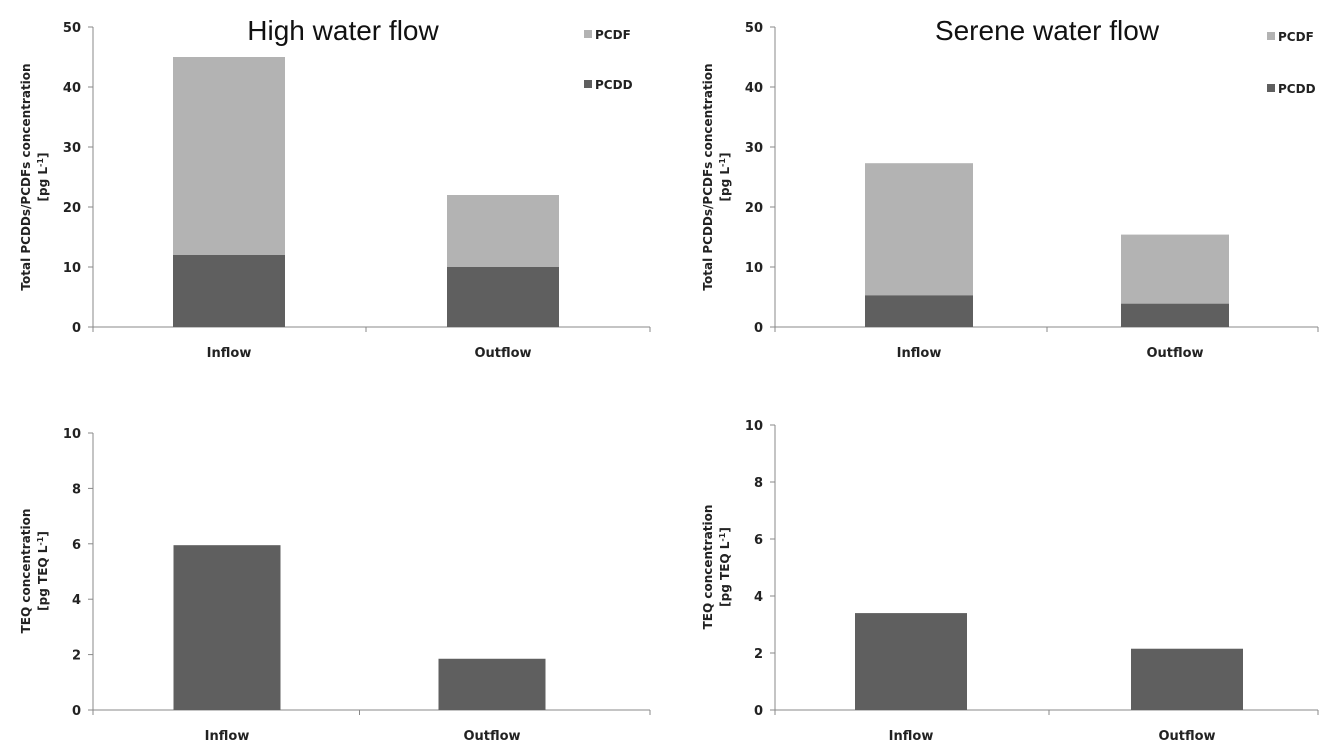 The width and height of the screenshot is (1333, 741). I want to click on chart-title: Serene water flow, so click(1047, 30).